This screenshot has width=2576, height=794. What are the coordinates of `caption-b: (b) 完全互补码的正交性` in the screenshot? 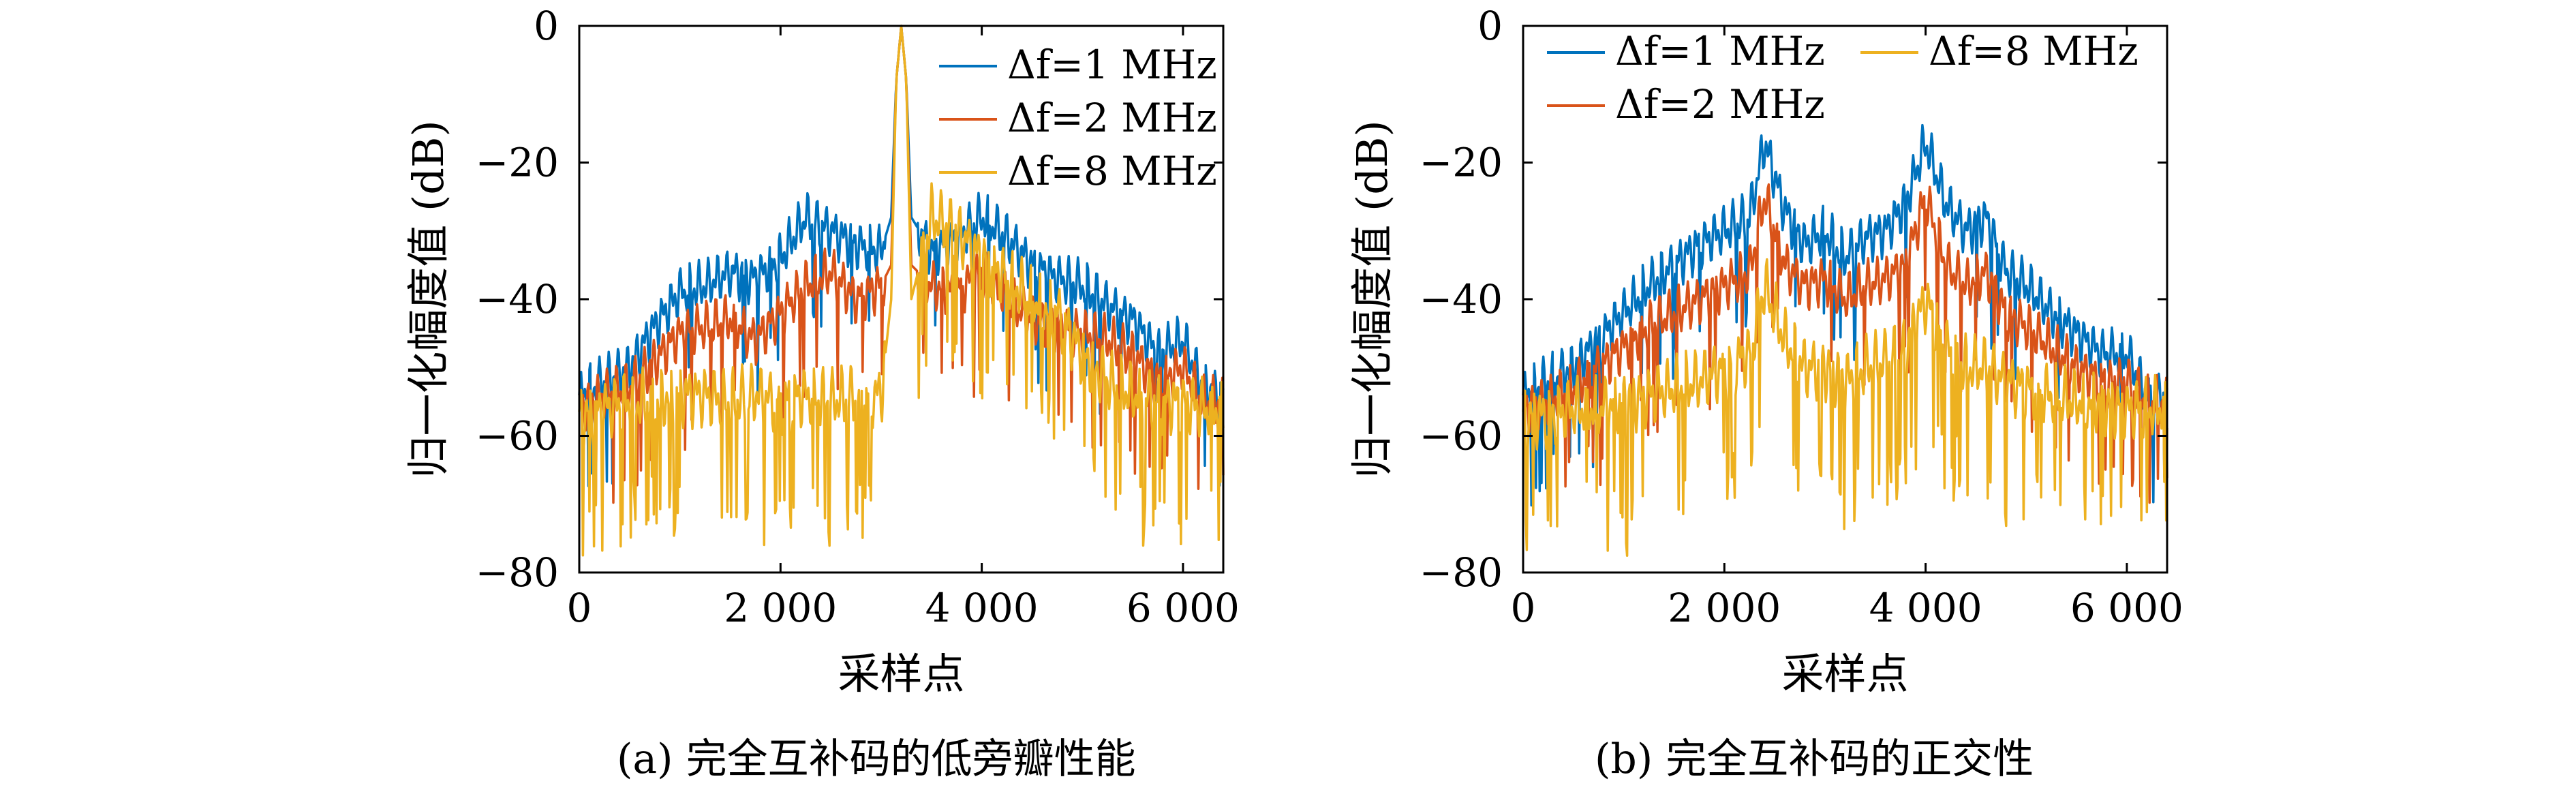 It's located at (1814, 759).